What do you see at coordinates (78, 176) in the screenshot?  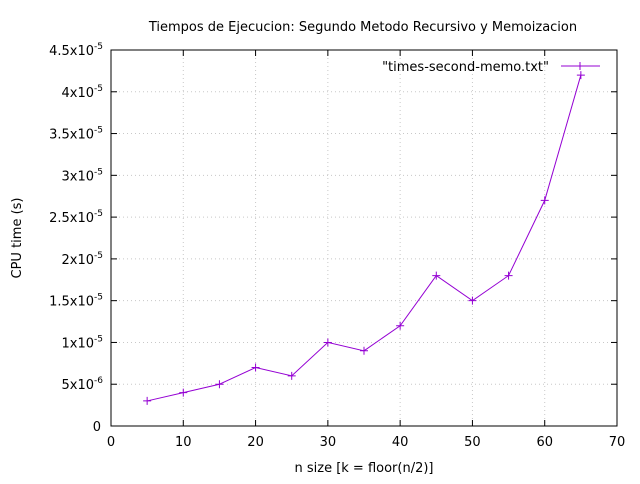 I see `y-tick-mantissa: 3x10` at bounding box center [78, 176].